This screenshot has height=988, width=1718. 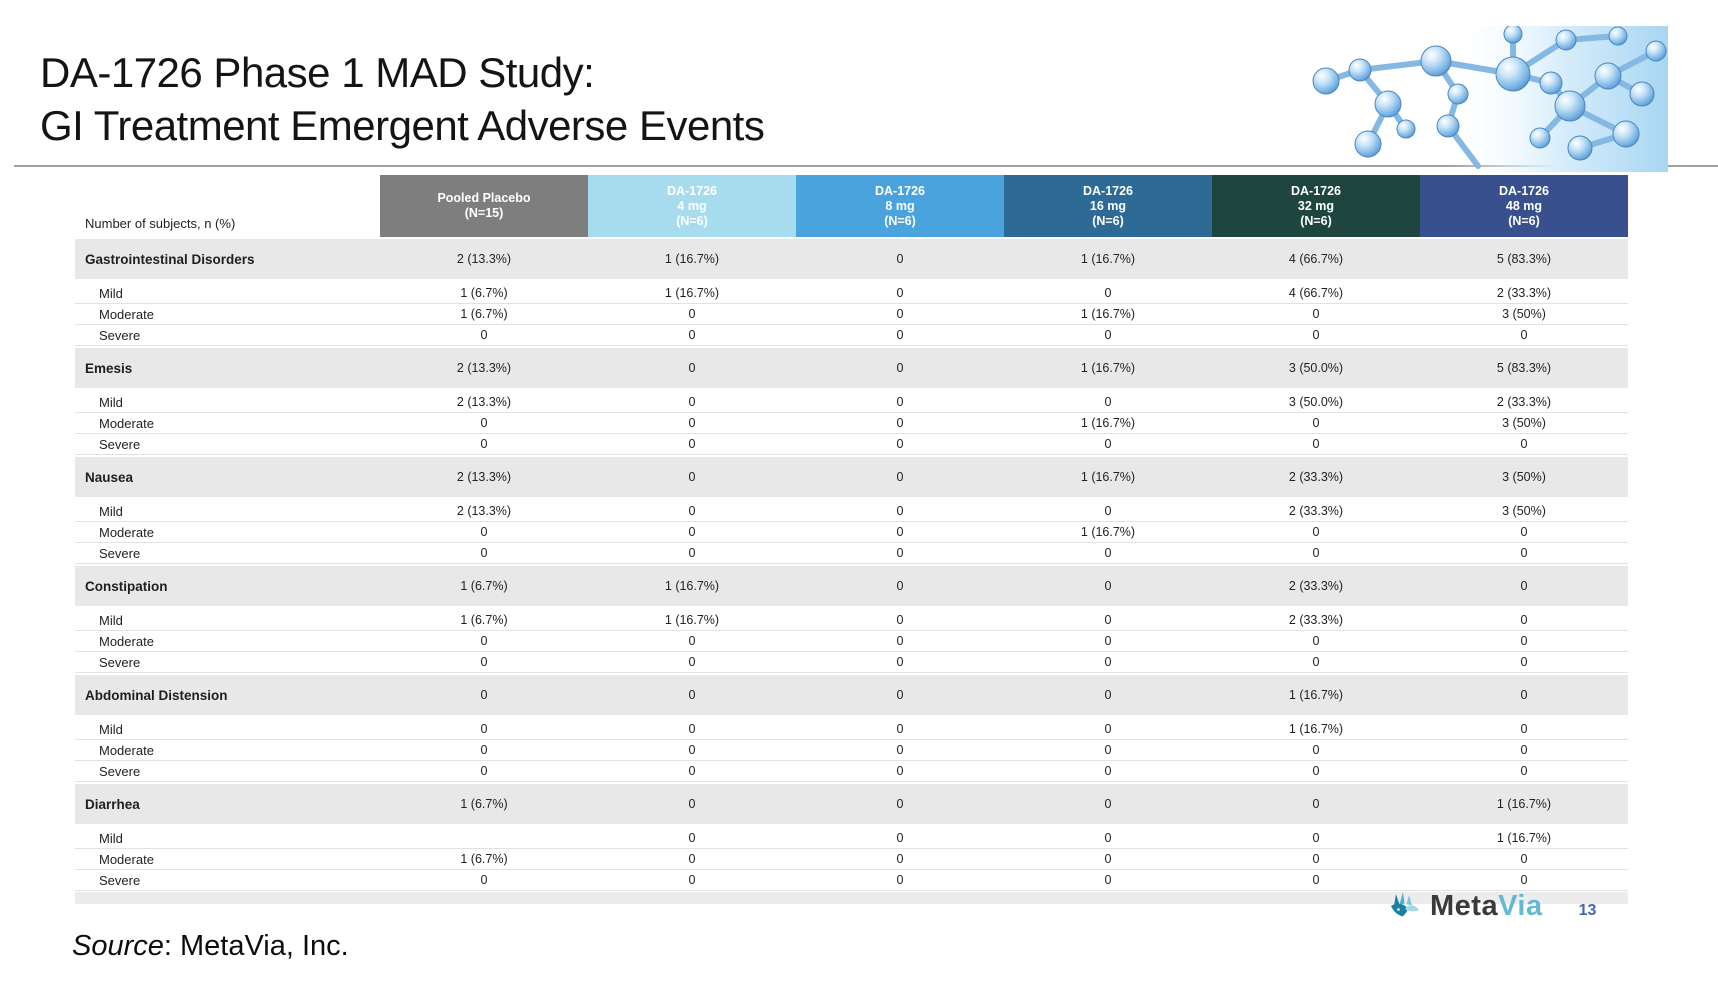 I want to click on row-label: Diarrhea, so click(x=112, y=804).